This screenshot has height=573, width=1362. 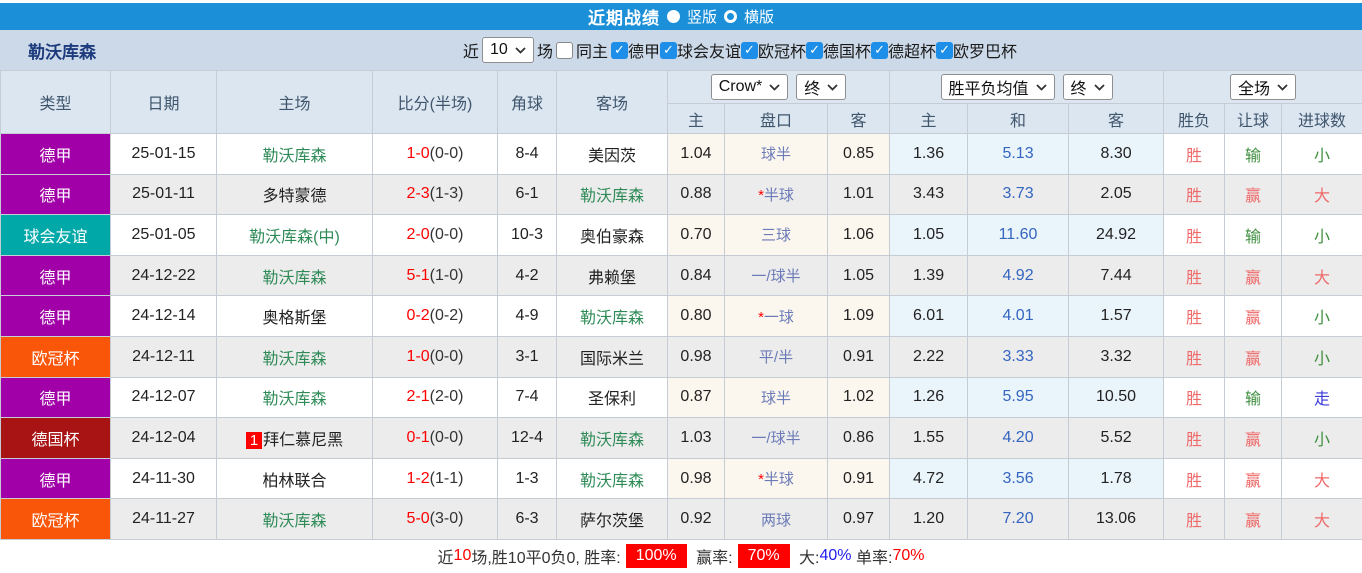 I want to click on home-team-name: 奥格斯堡, so click(x=294, y=319).